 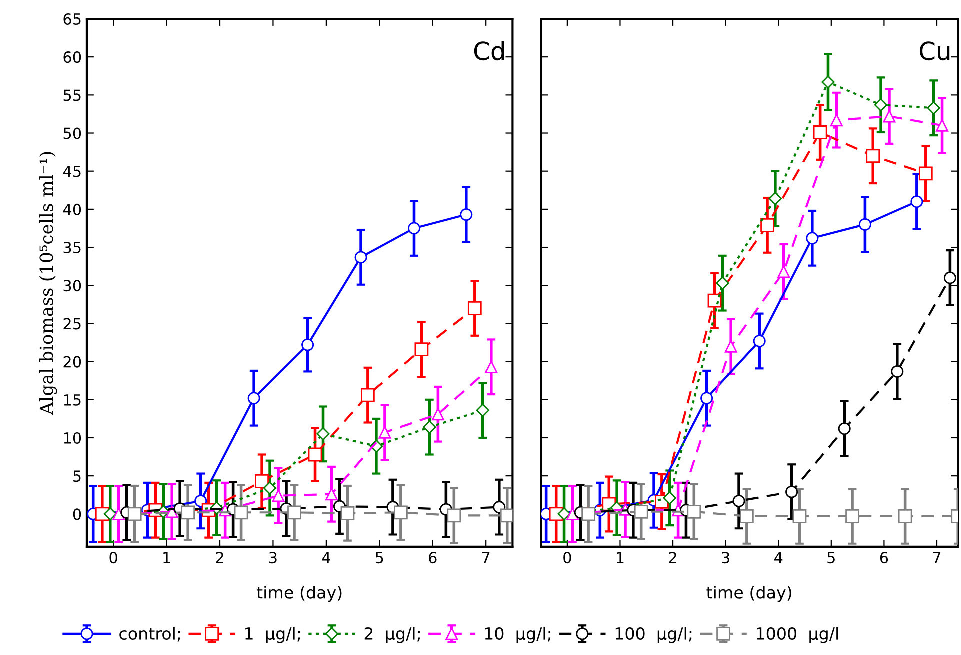 I want to click on legend-label: control;, so click(x=150, y=634).